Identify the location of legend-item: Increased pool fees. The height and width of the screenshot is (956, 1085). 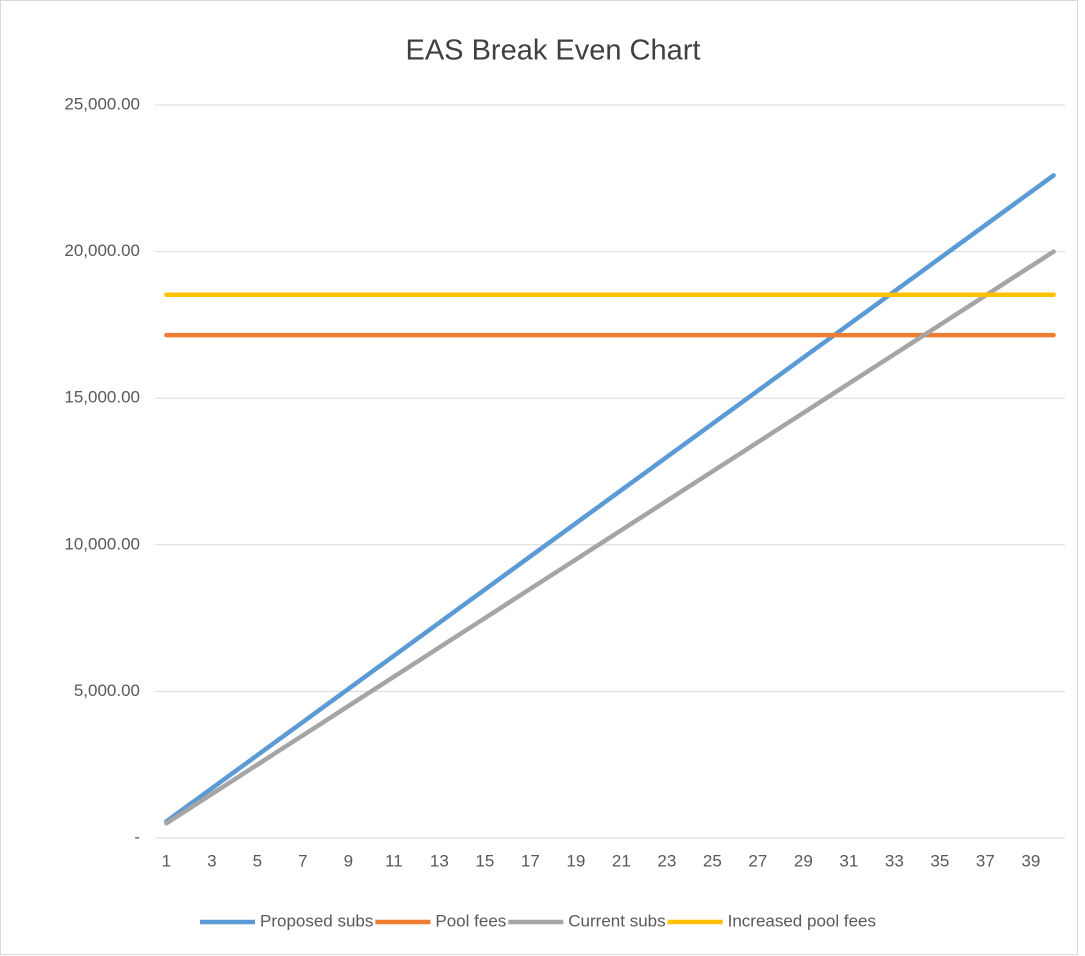
(771, 920).